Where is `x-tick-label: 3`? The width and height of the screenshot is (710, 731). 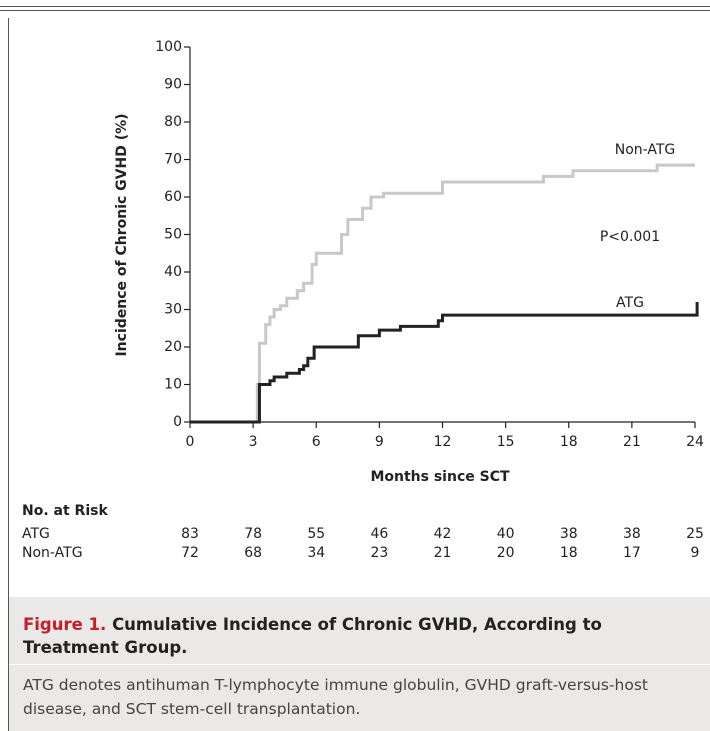 x-tick-label: 3 is located at coordinates (253, 442).